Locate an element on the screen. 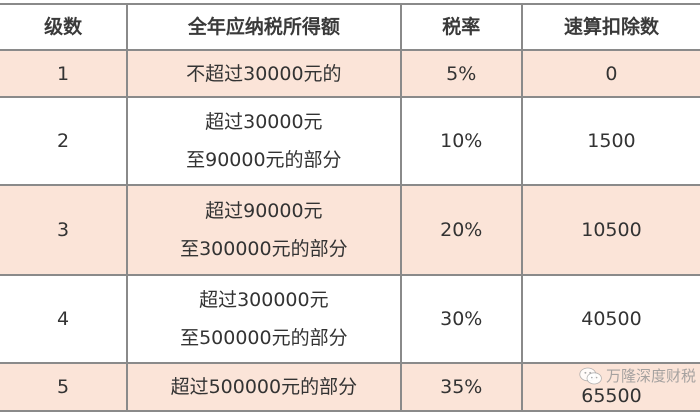  income-line: 超过90000元 is located at coordinates (264, 211).